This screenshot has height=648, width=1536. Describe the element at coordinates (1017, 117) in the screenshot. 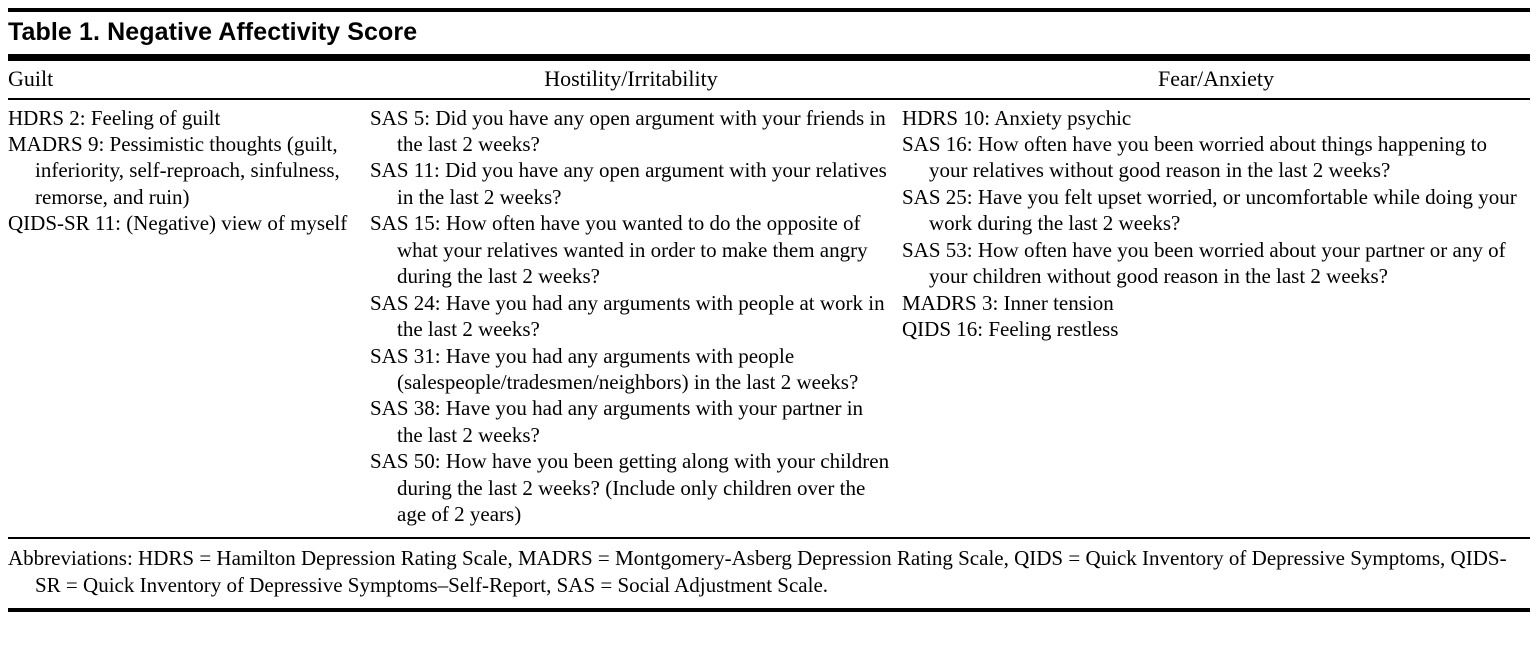

I see `table-cell-item: HDRS 10: Anxiety psychic` at that location.